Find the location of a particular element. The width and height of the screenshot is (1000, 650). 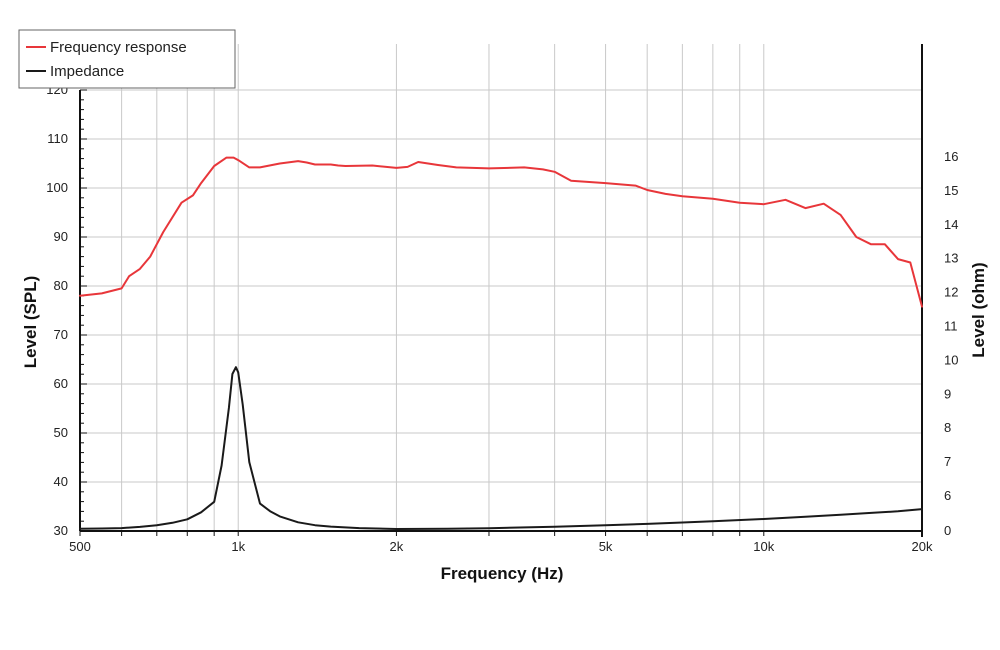

y-right-tick-label: 6 is located at coordinates (947, 495).